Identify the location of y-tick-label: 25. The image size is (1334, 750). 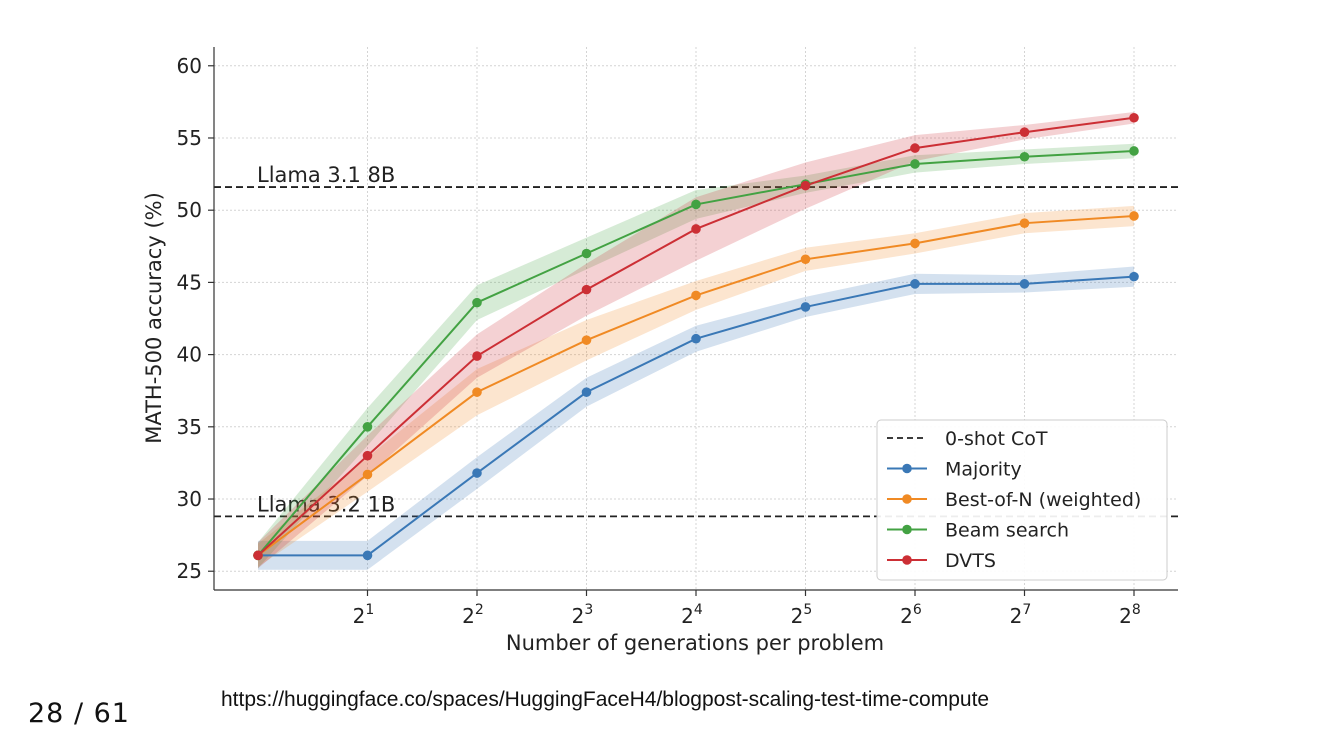
(189, 571).